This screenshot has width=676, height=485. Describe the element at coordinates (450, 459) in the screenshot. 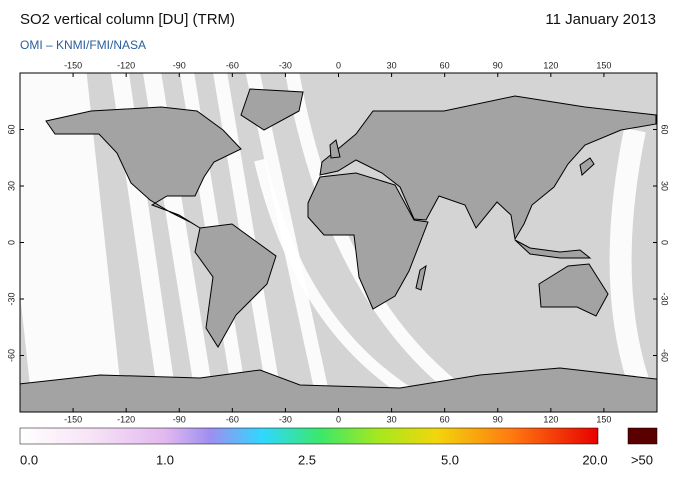

I see `colorbar-label: 5.0` at that location.